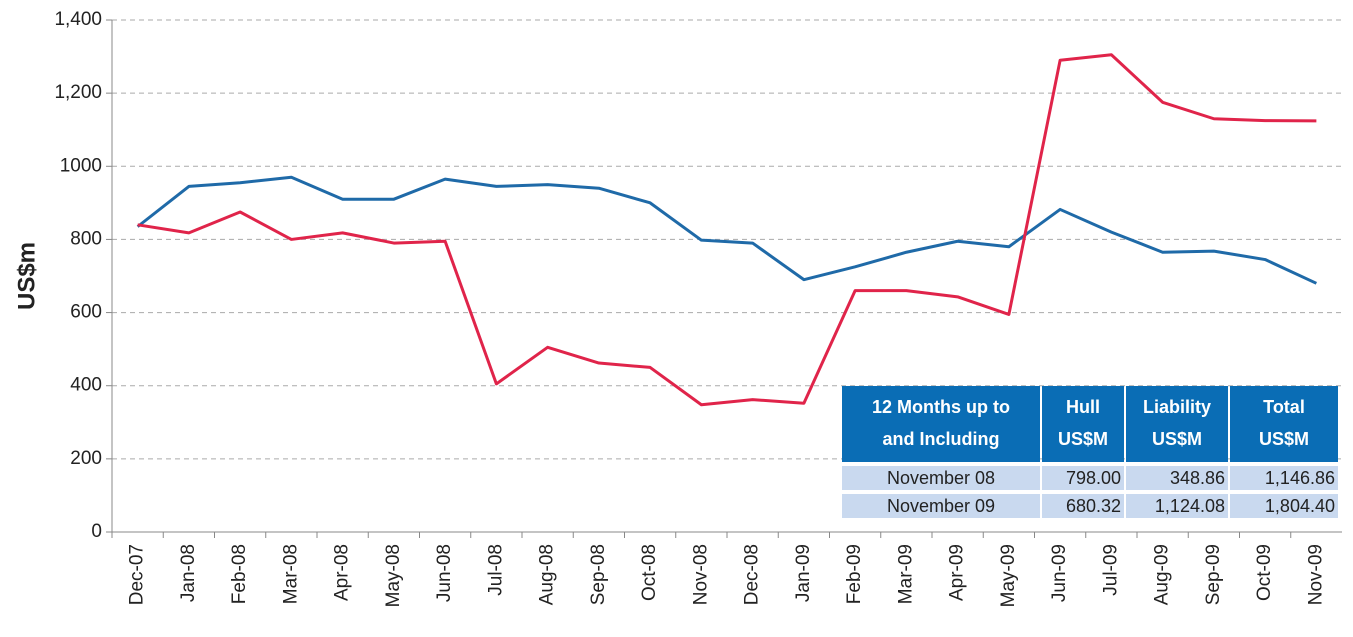 This screenshot has width=1353, height=637. I want to click on x-tick-label: Jun-08, so click(444, 573).